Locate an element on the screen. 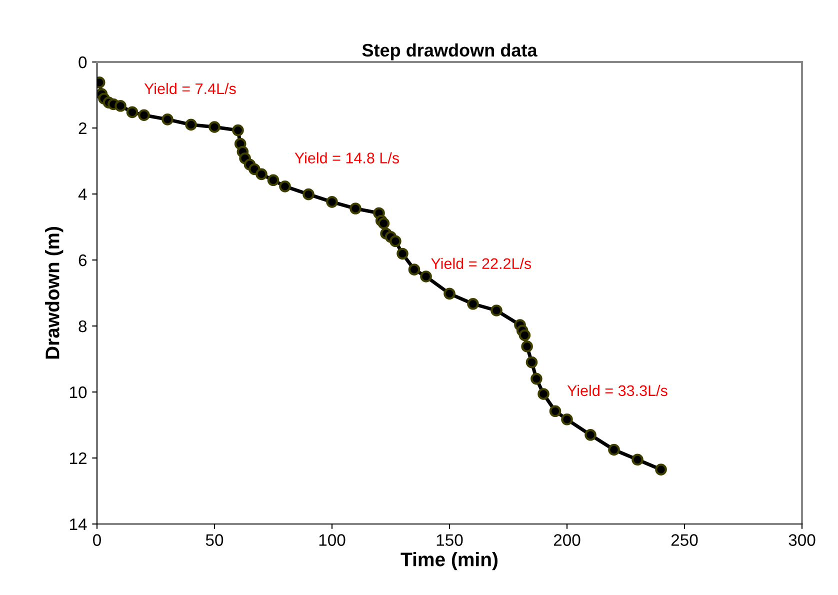 This screenshot has width=838, height=595. x-tick-label: 250 is located at coordinates (684, 540).